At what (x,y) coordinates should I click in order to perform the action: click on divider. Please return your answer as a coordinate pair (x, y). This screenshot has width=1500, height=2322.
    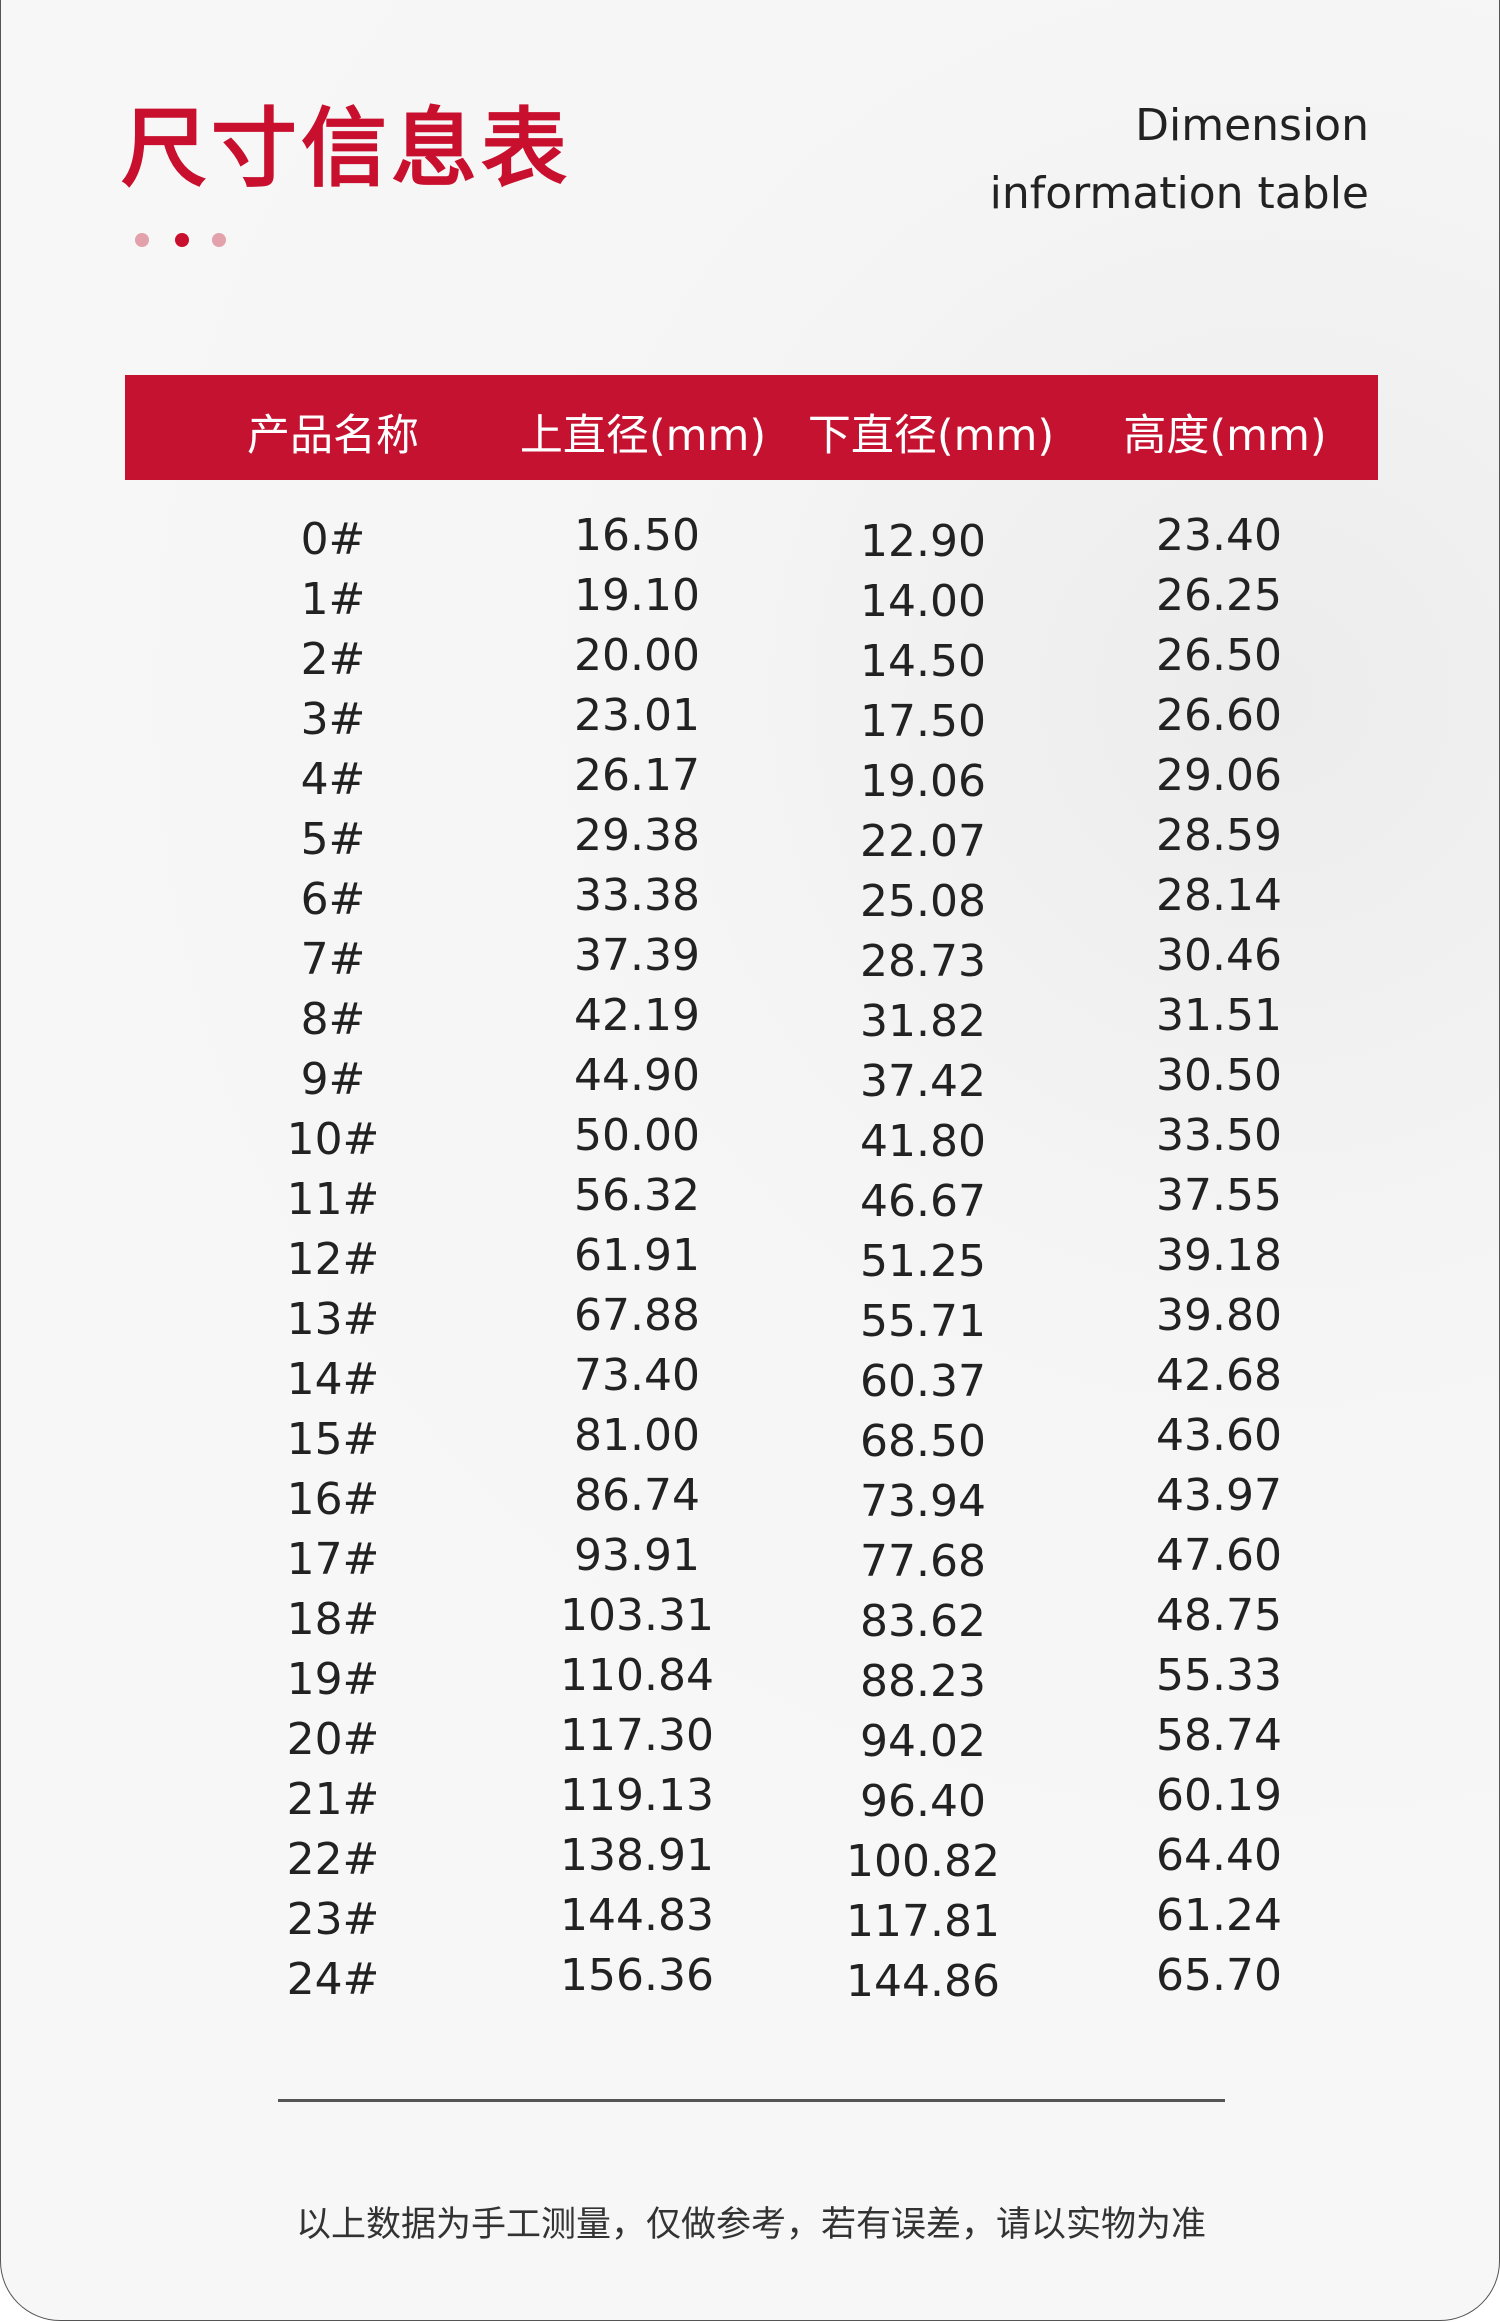
    Looking at the image, I should click on (751, 2100).